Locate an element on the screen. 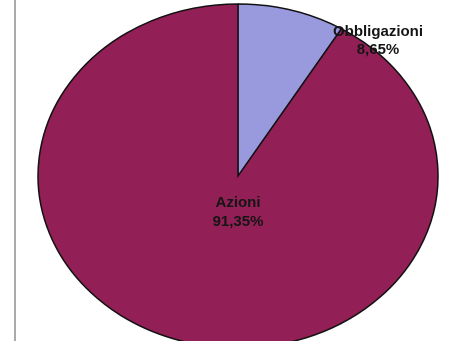 This screenshot has height=341, width=449. slice-label-obbligazioni: Obbligazioni is located at coordinates (378, 31).